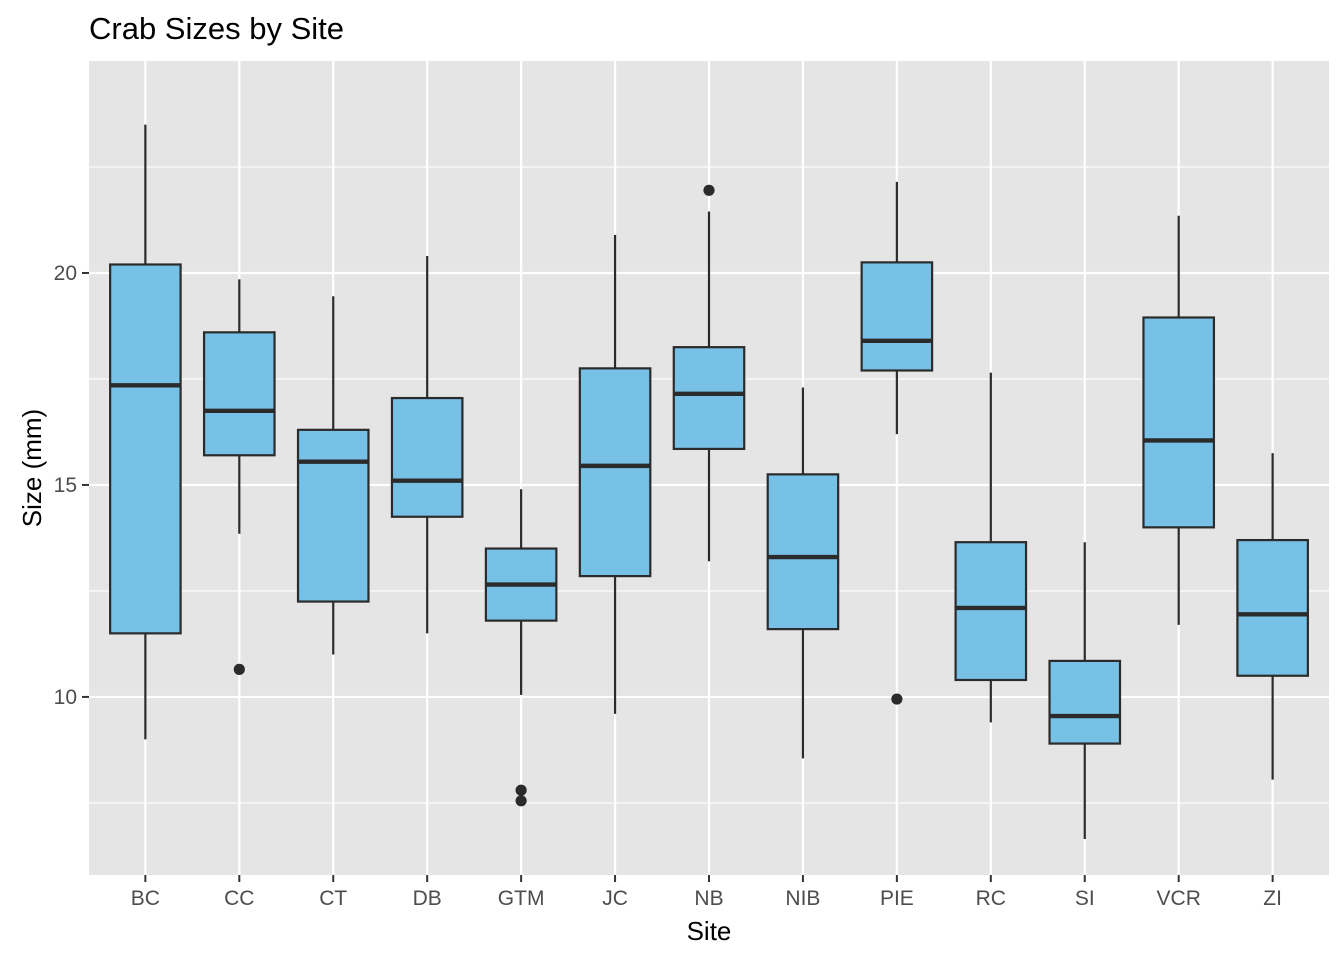 The width and height of the screenshot is (1344, 960). What do you see at coordinates (897, 443) in the screenshot?
I see `box-pie` at bounding box center [897, 443].